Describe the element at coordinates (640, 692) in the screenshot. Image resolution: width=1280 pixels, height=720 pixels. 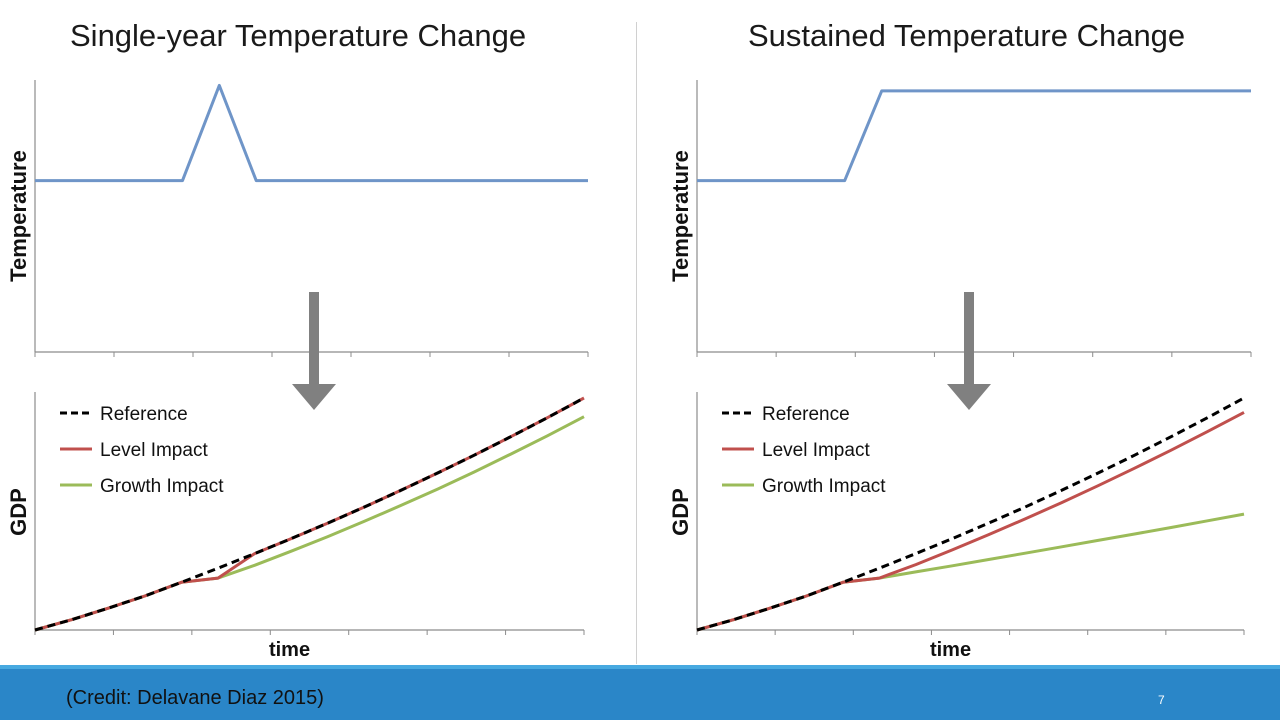
I see `footer-bar: (Credit: Delavane Diaz 2015) 7` at that location.